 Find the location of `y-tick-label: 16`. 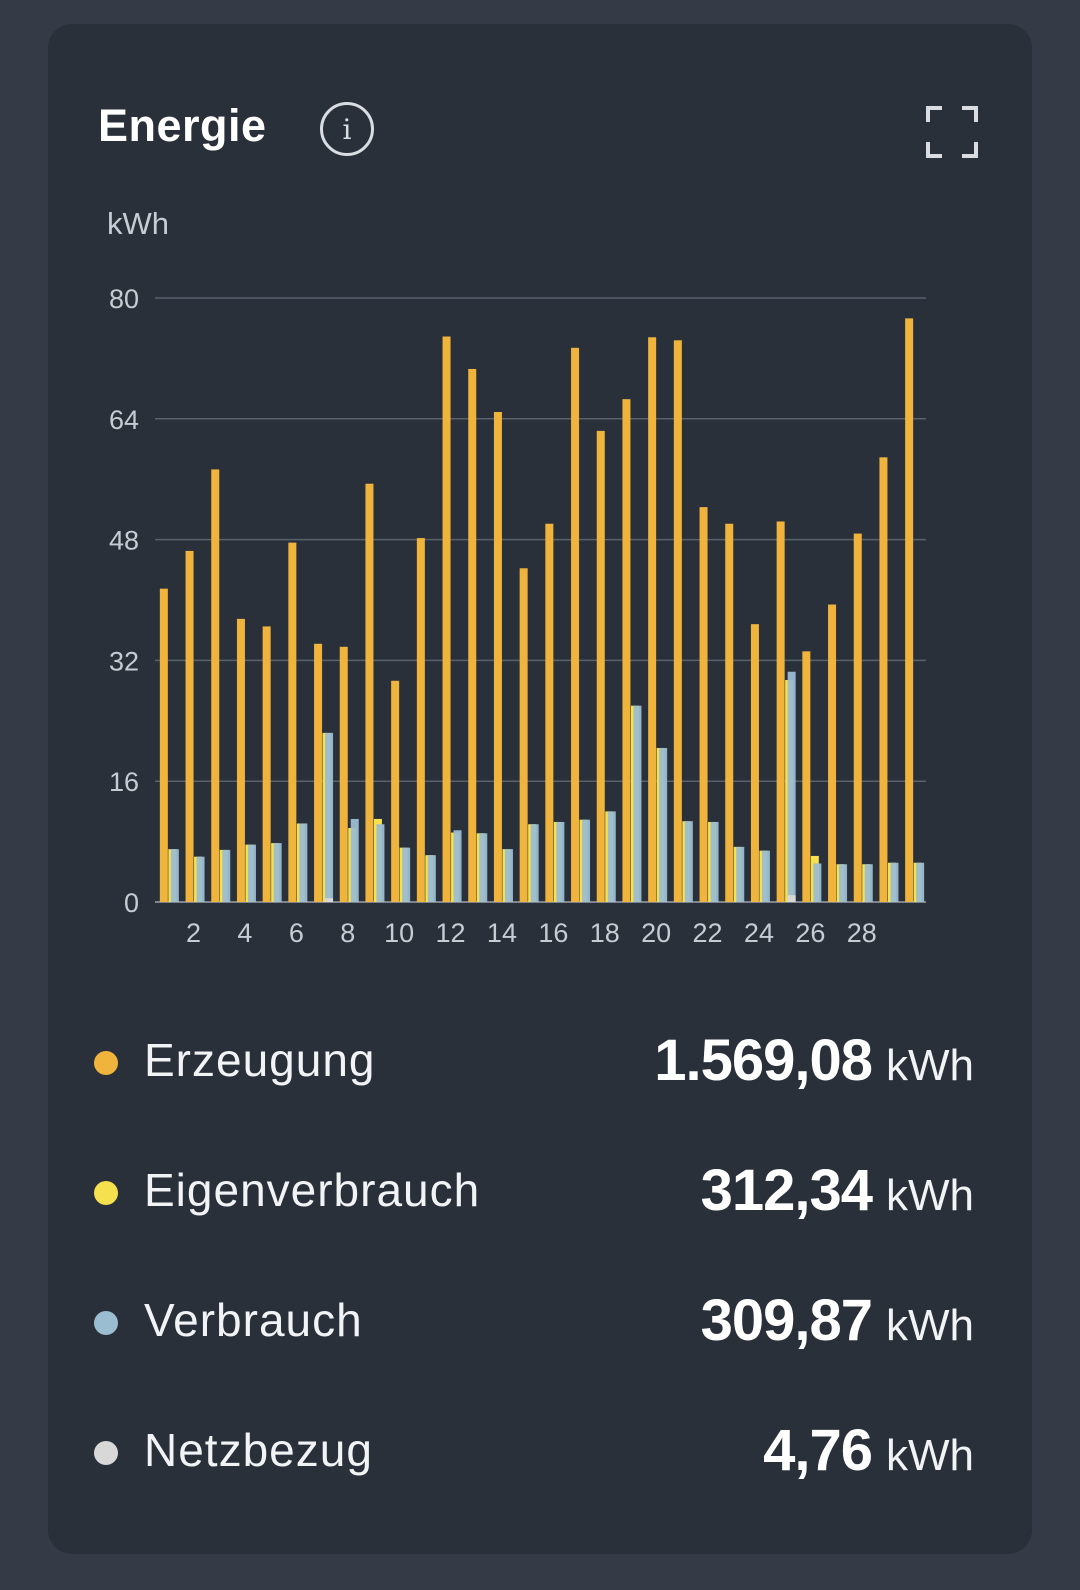

y-tick-label: 16 is located at coordinates (124, 782).